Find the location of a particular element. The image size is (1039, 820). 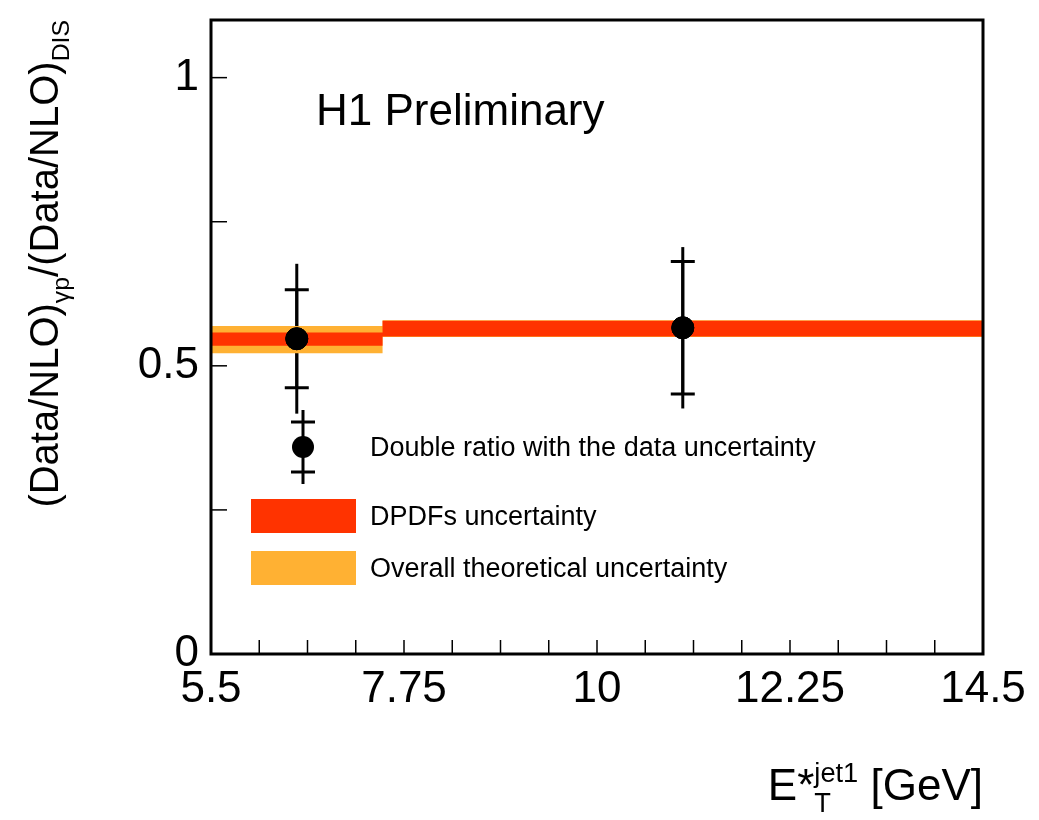

y-tick-label: 1 is located at coordinates (186, 74).